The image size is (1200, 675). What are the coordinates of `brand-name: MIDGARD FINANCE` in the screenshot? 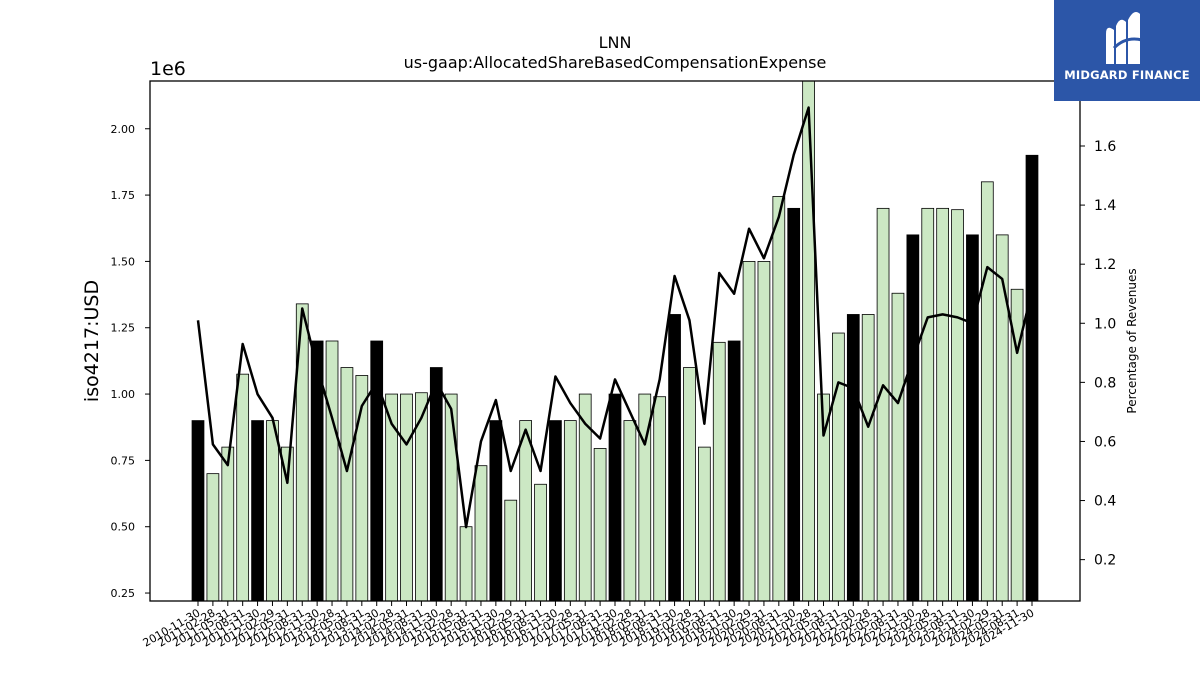 It's located at (1127, 75).